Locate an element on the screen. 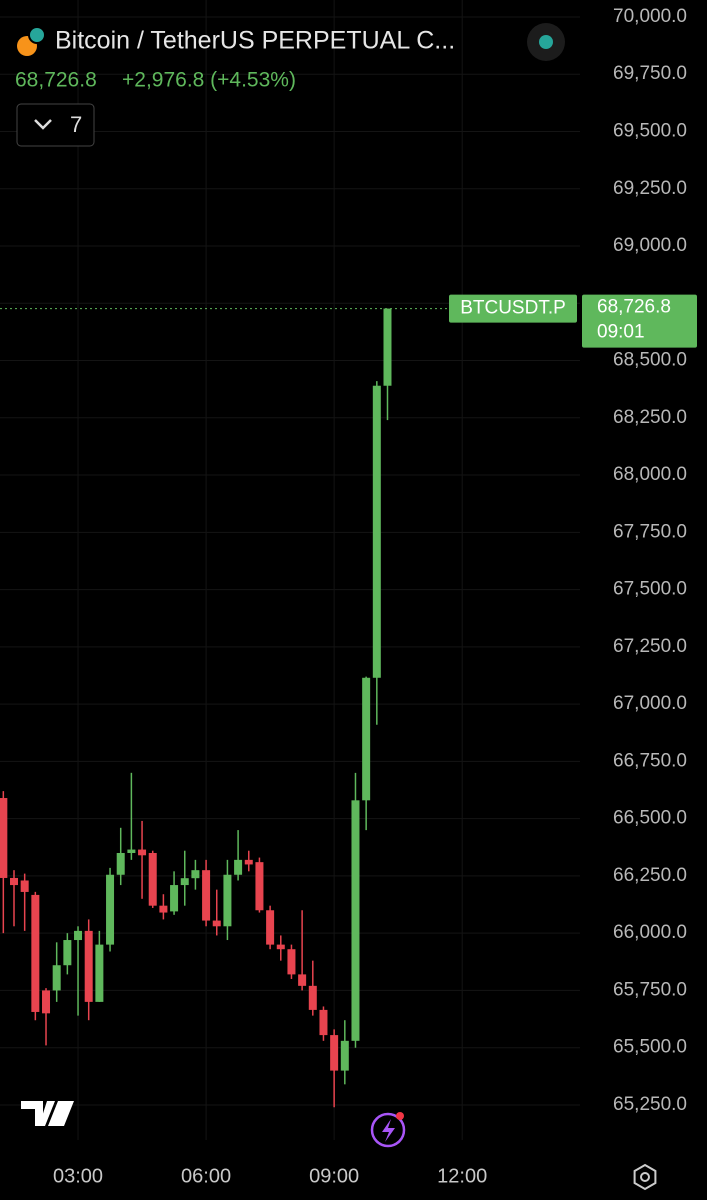 The height and width of the screenshot is (1200, 707). y-tick-label: 68,500.0 is located at coordinates (650, 360).